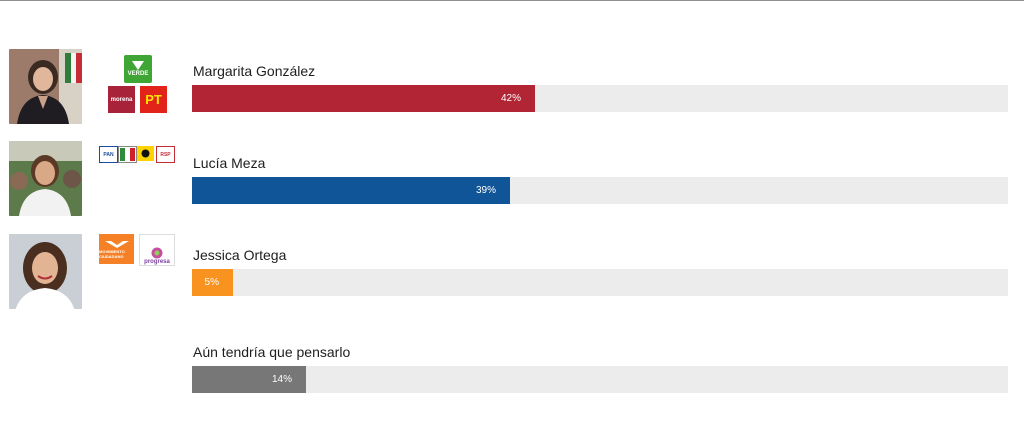 This screenshot has width=1024, height=432. What do you see at coordinates (510, 98) in the screenshot?
I see `bar-value-label: 42%` at bounding box center [510, 98].